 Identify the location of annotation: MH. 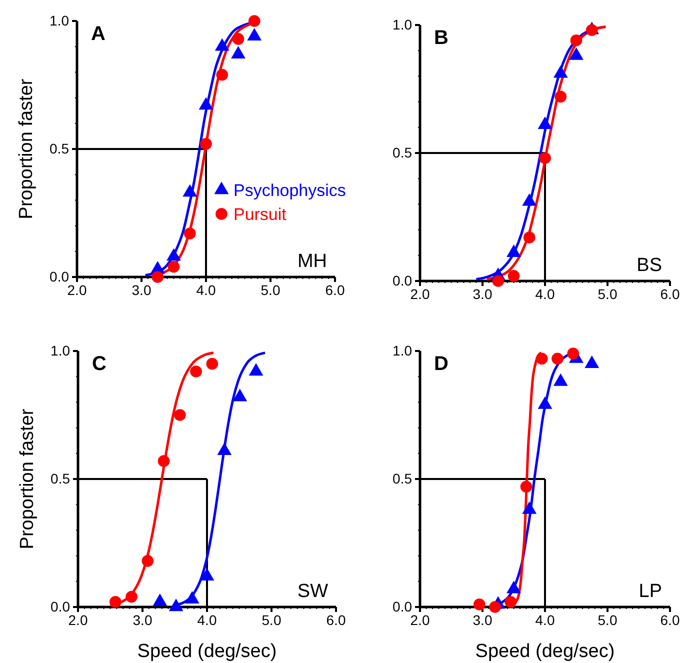
(312, 261).